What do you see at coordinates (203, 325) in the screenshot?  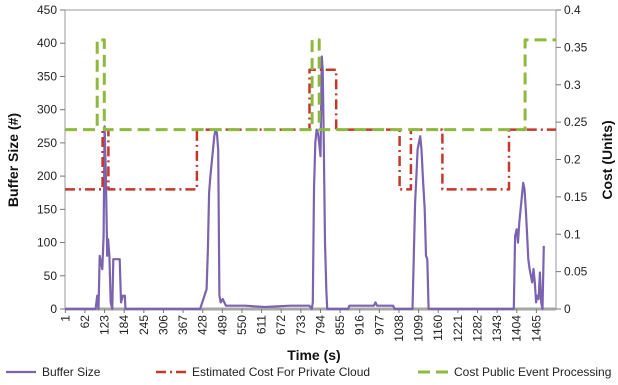 I see `x-tick-label: 428` at bounding box center [203, 325].